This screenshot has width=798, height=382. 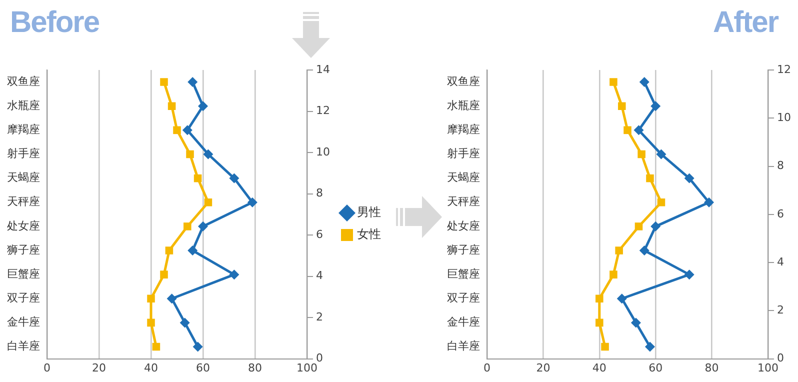 I want to click on y2-tick-label: 6, so click(x=780, y=213).